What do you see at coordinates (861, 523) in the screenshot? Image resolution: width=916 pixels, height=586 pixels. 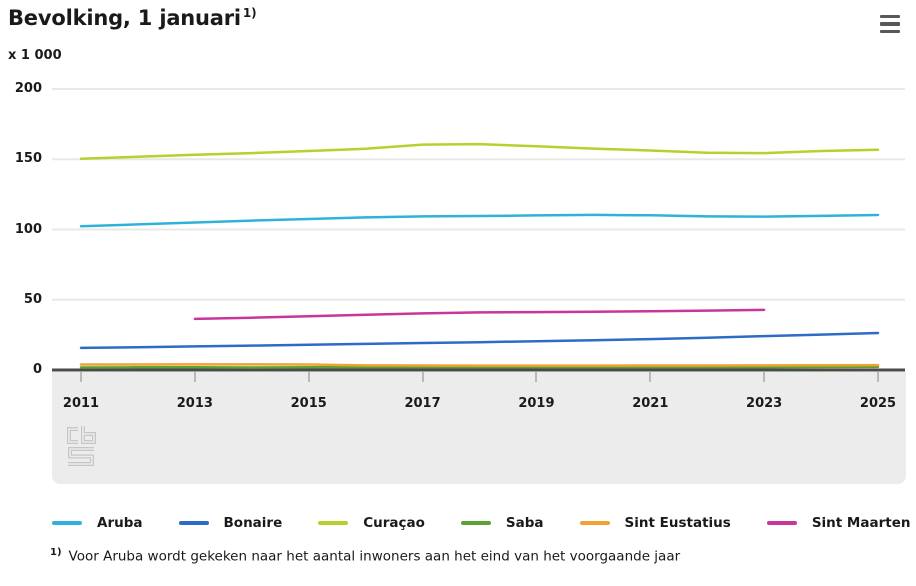 I see `legend-label: Sint Maarten` at bounding box center [861, 523].